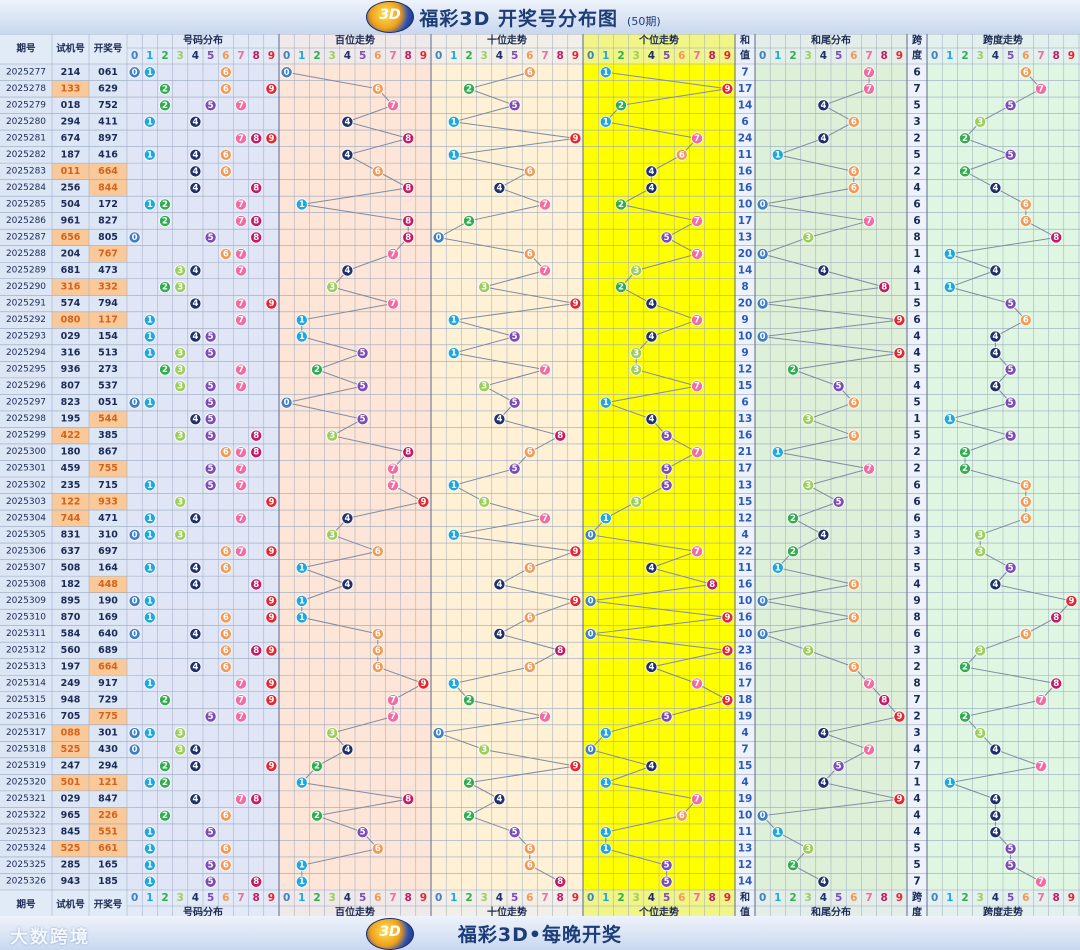  I want to click on issue-cell: 2025295, so click(26, 370).